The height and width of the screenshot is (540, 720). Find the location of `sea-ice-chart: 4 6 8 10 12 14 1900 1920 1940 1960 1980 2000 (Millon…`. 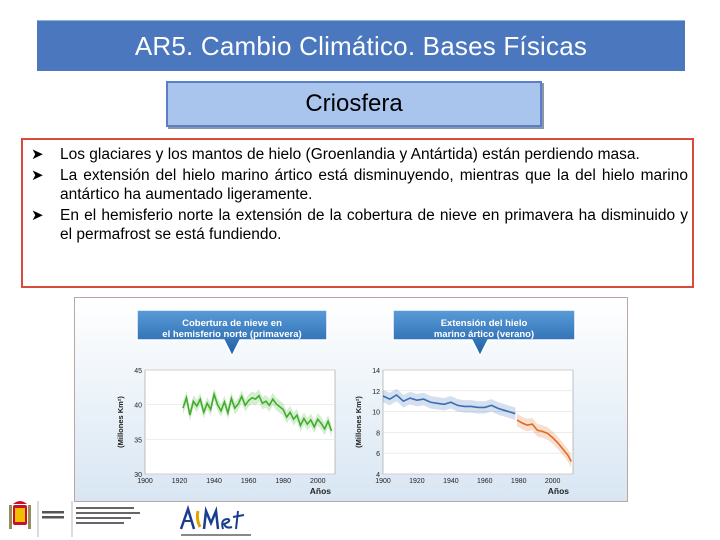

sea-ice-chart: 4 6 8 10 12 14 1900 1920 1940 1960 1980 2000 (Millon… is located at coordinates (464, 432).